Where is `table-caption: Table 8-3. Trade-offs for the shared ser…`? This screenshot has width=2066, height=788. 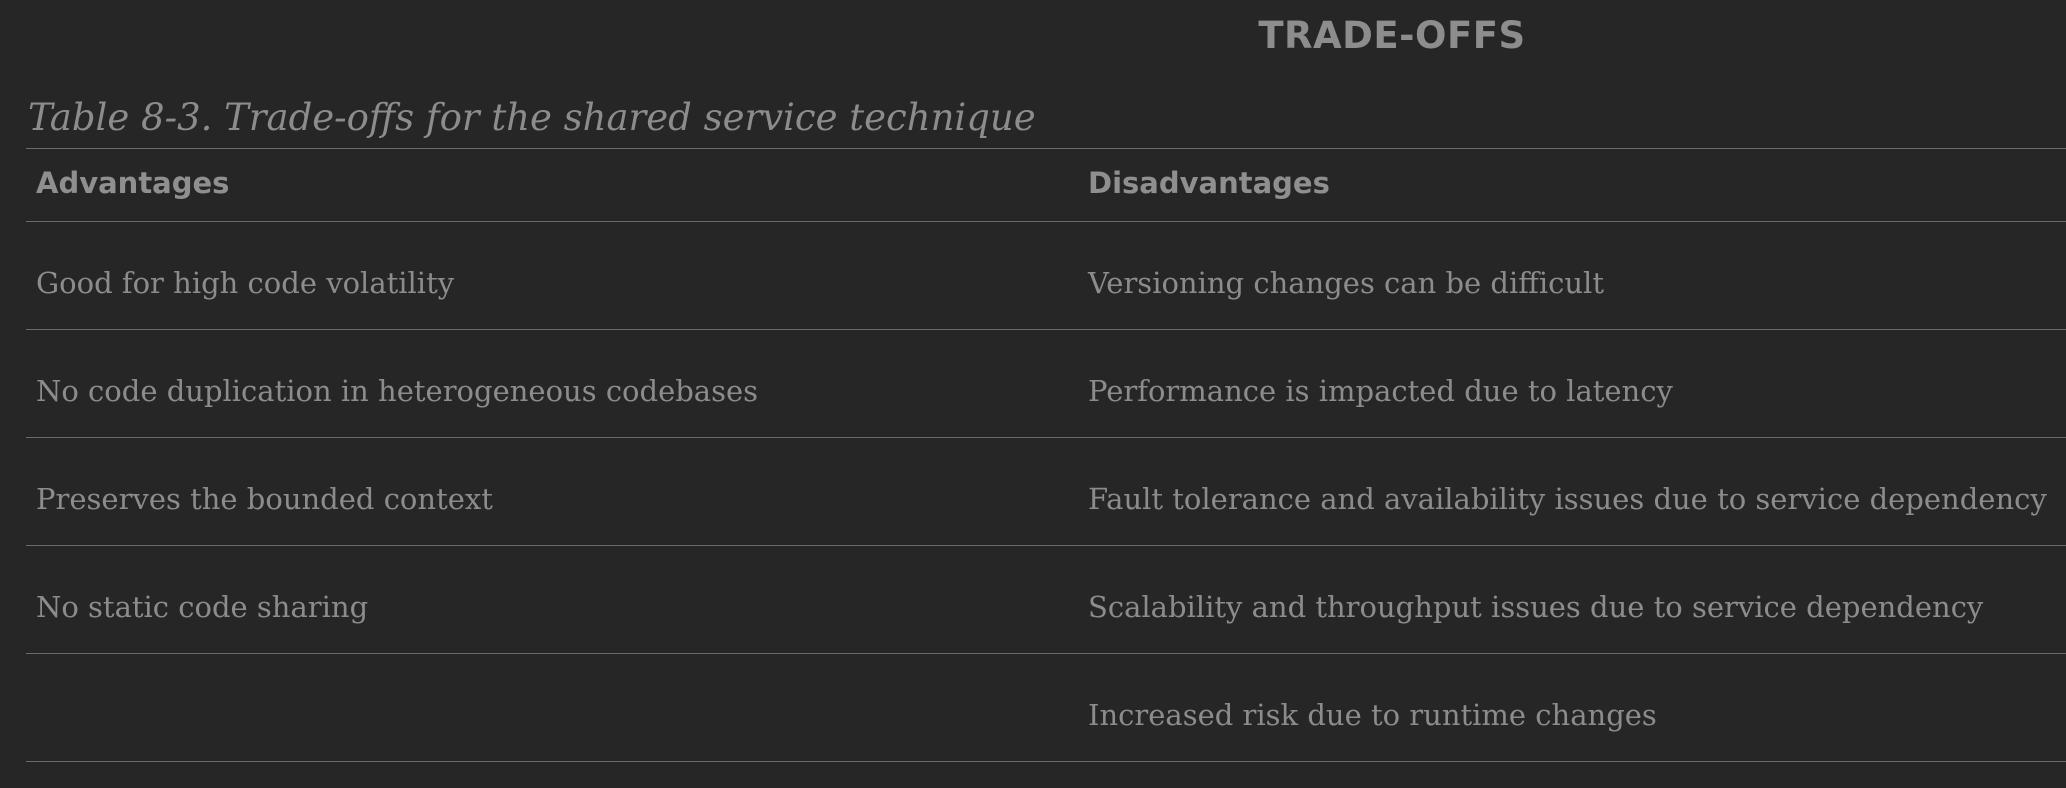
table-caption: Table 8-3. Trade-offs for the shared ser… is located at coordinates (532, 117).